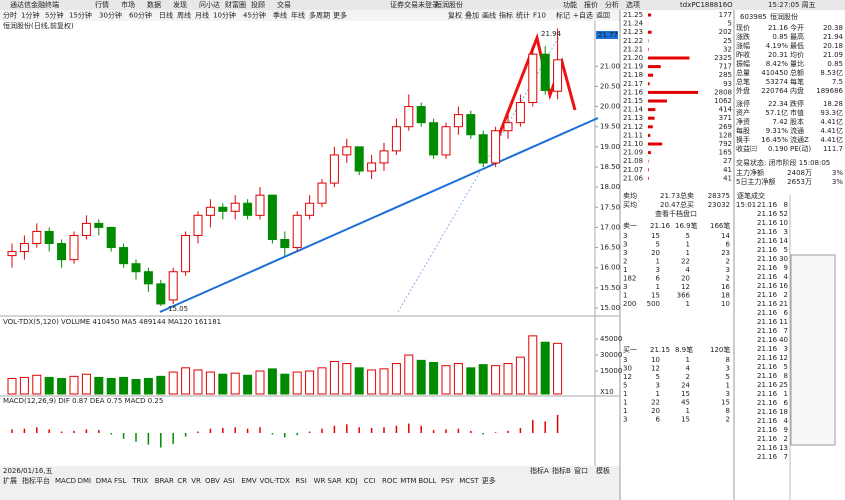 The width and height of the screenshot is (845, 500). Describe the element at coordinates (660, 350) in the screenshot. I see `depth-header: 21.15` at that location.